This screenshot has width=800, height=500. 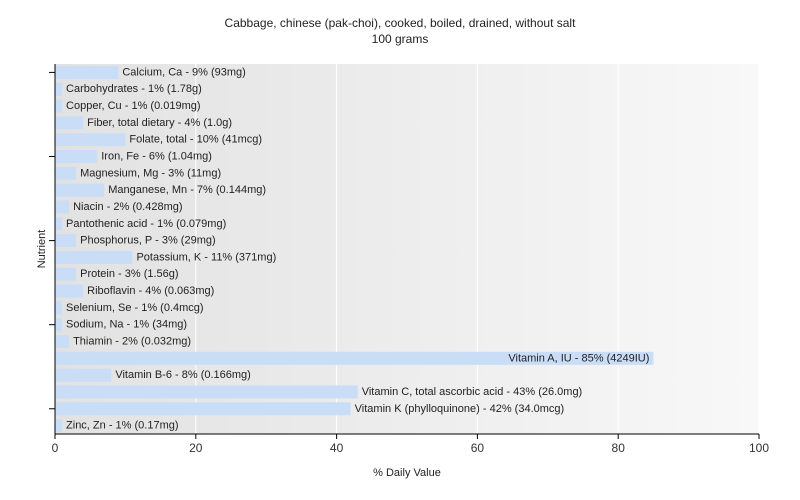 I want to click on bar-label: Iron, Fe - 6% (1.04mg), so click(x=156, y=157).